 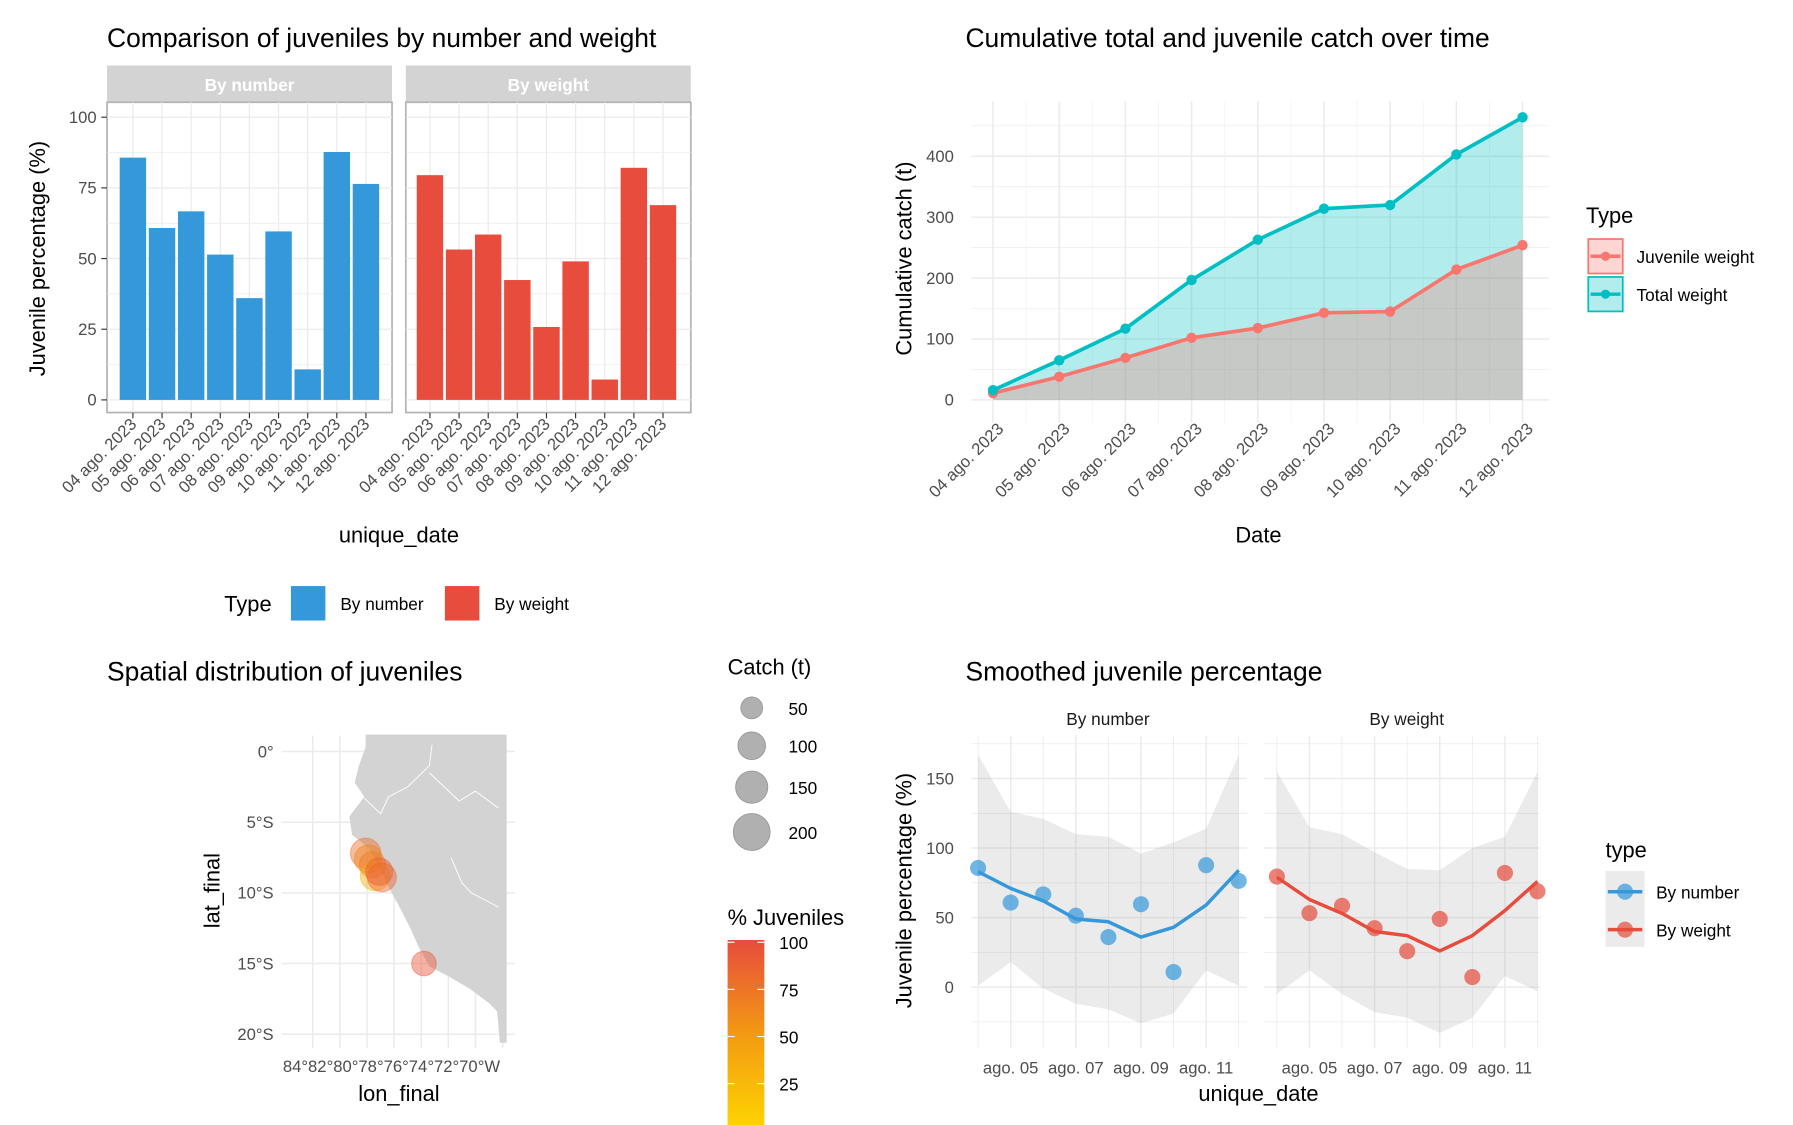 I want to click on smooth-line-by-weight, so click(x=1407, y=914).